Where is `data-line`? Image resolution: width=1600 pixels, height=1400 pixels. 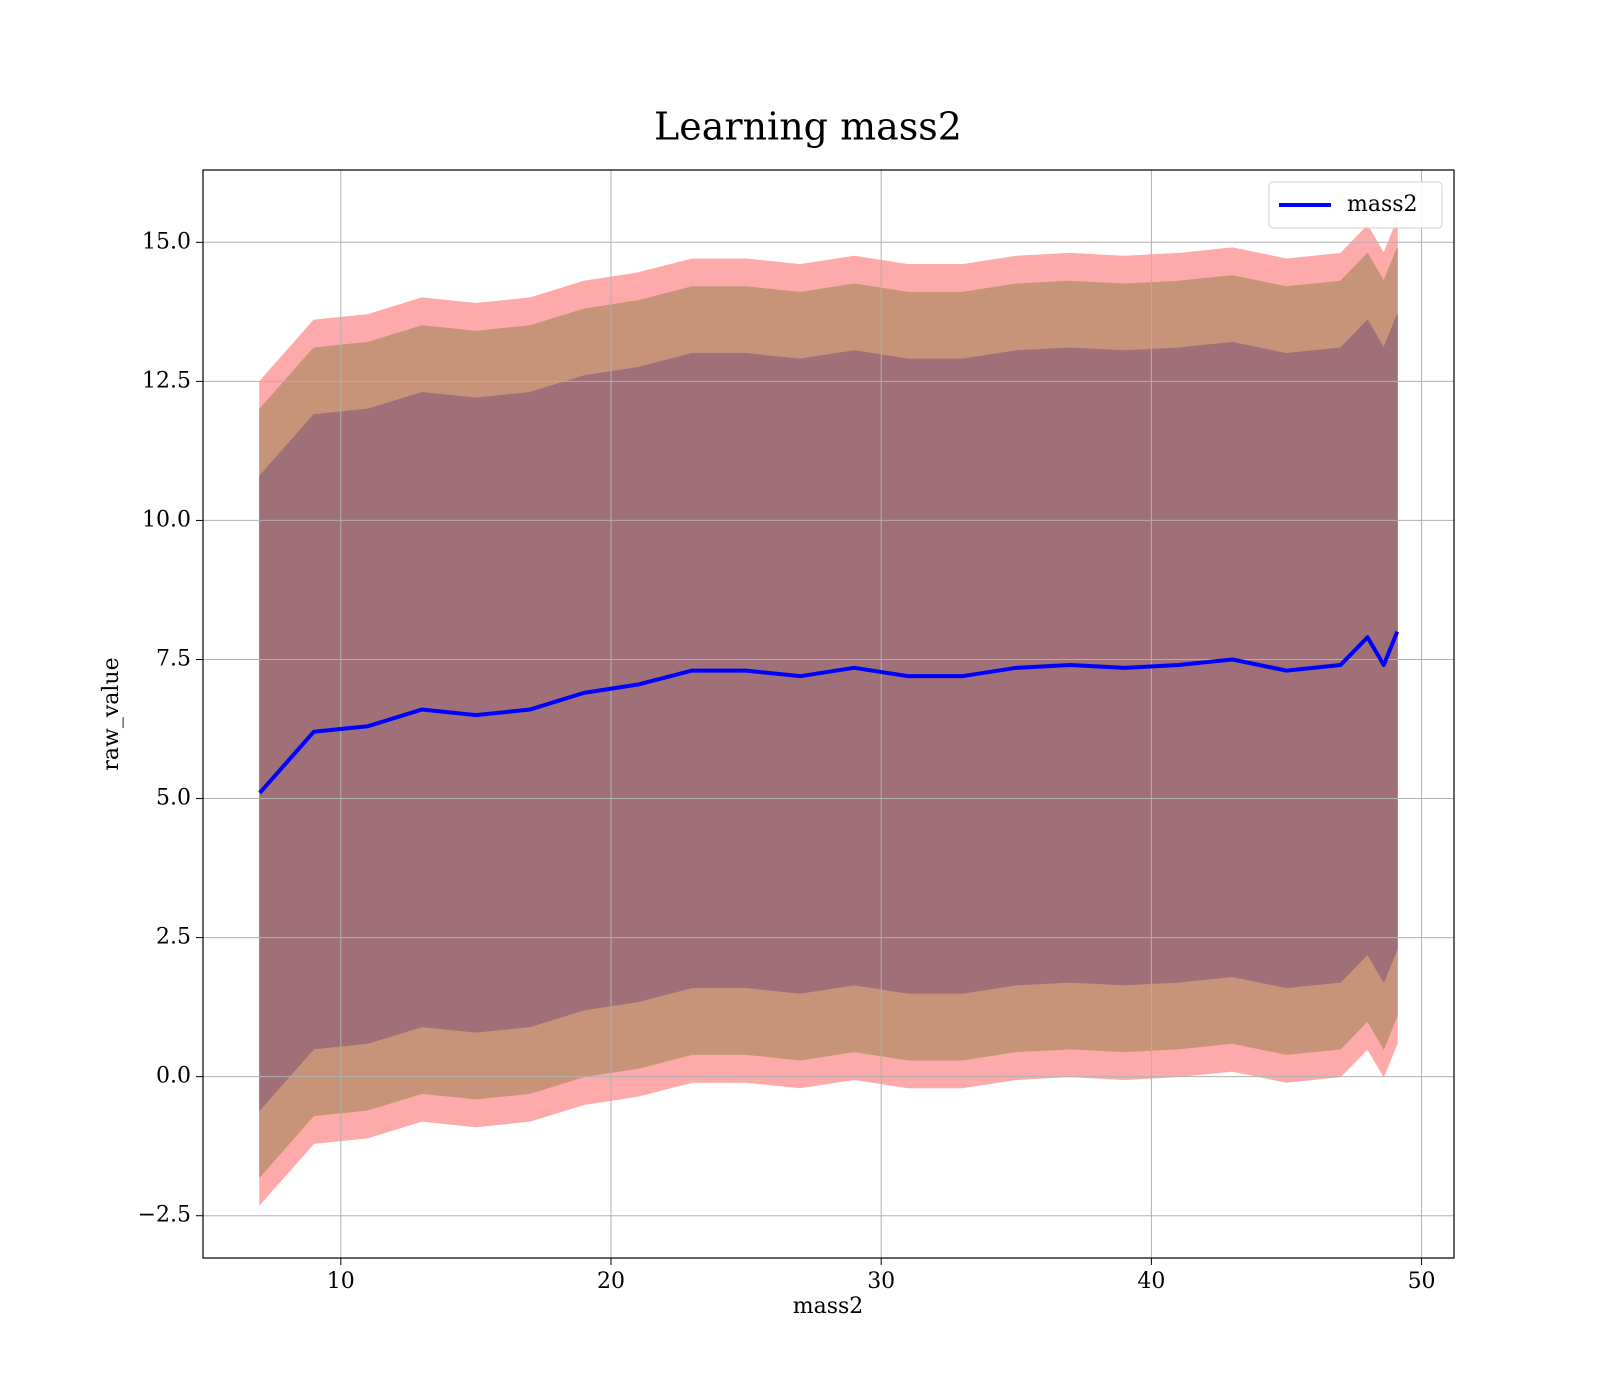 data-line is located at coordinates (829, 712).